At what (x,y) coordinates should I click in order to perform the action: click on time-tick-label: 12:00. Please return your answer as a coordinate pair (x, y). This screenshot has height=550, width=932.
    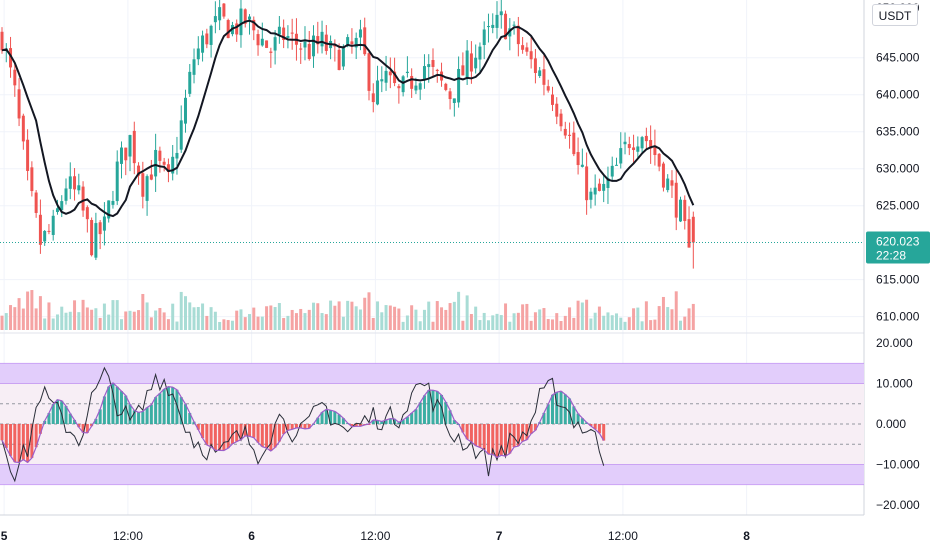
    Looking at the image, I should click on (623, 536).